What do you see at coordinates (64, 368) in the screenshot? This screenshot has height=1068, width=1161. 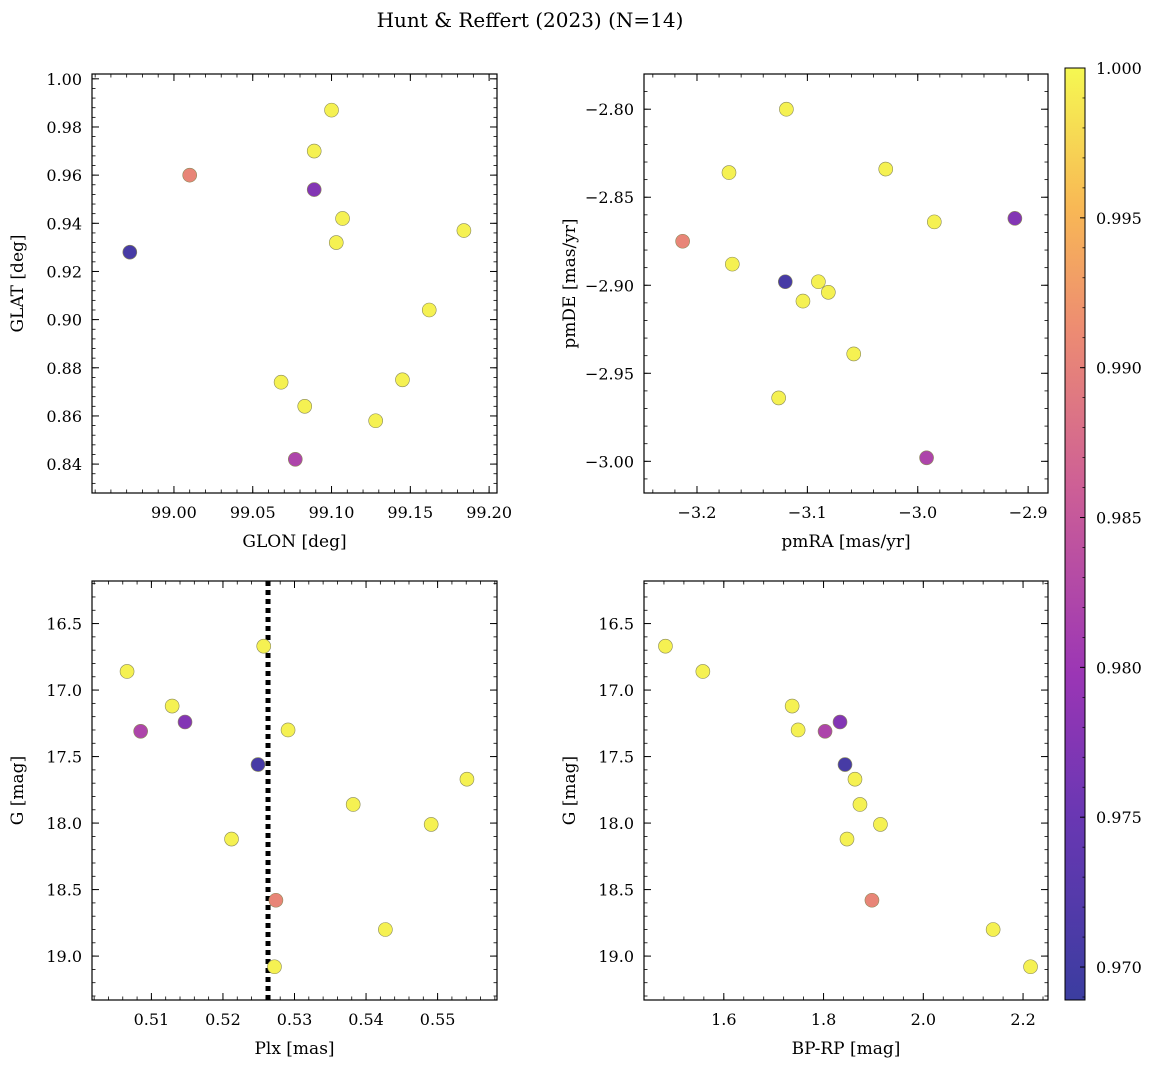 I see `y-tick-label: 0.88` at bounding box center [64, 368].